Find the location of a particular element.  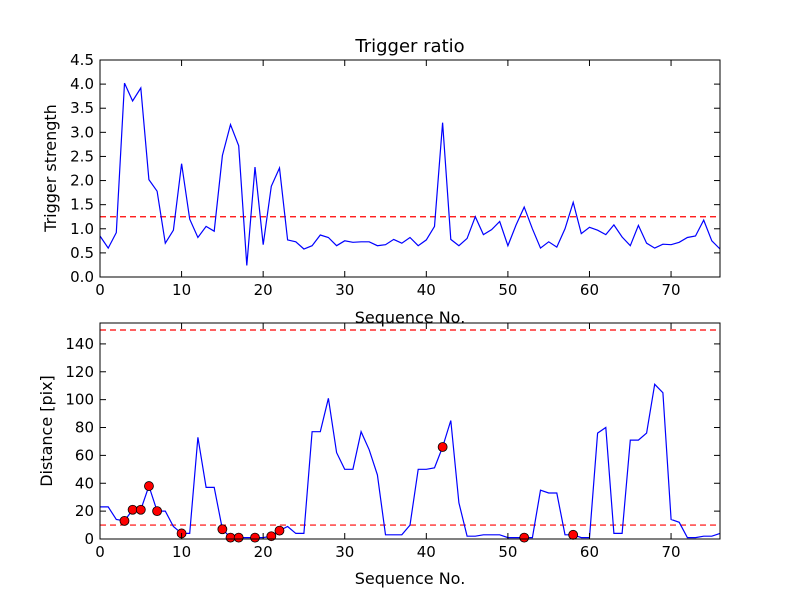

y-tick-label: 1.5 is located at coordinates (82, 205).